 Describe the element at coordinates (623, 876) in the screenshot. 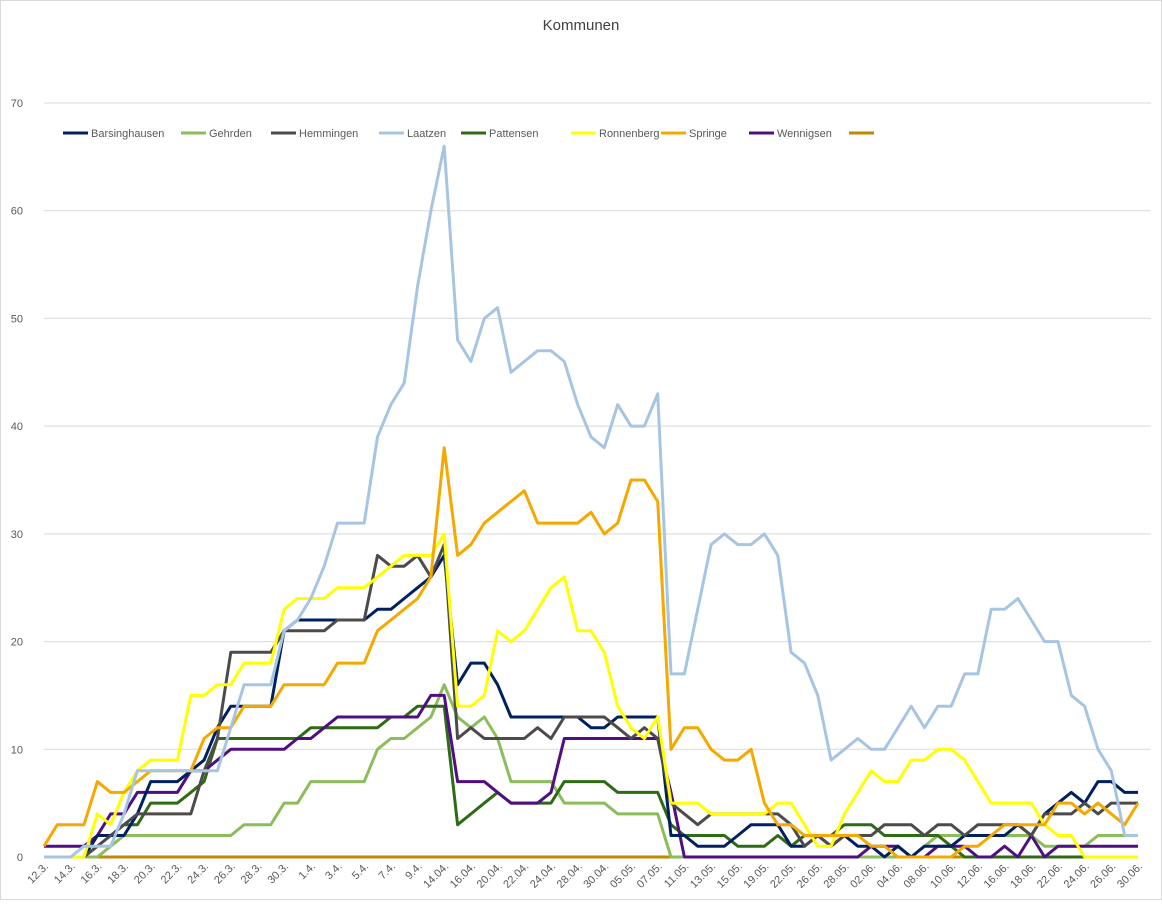

I see `x-tick-label: 05.05.` at that location.